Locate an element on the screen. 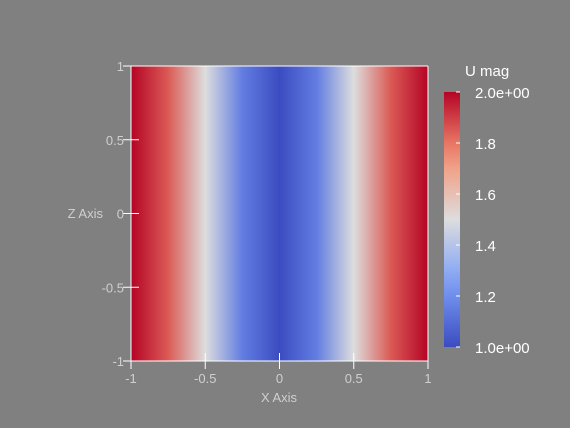  colorbar-title: U mag is located at coordinates (487, 71).